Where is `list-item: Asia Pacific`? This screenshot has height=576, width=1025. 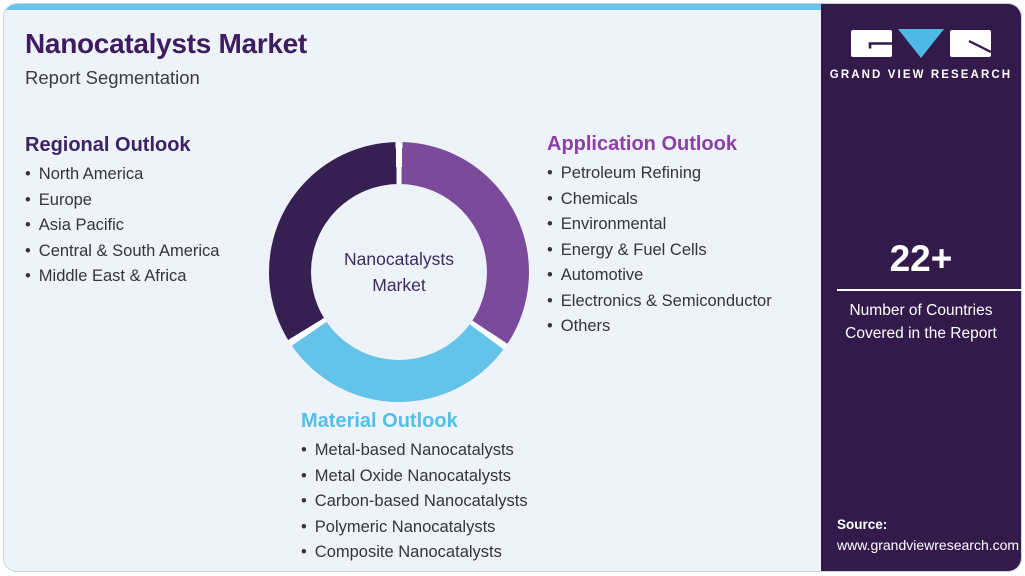
list-item: Asia Pacific is located at coordinates (122, 225).